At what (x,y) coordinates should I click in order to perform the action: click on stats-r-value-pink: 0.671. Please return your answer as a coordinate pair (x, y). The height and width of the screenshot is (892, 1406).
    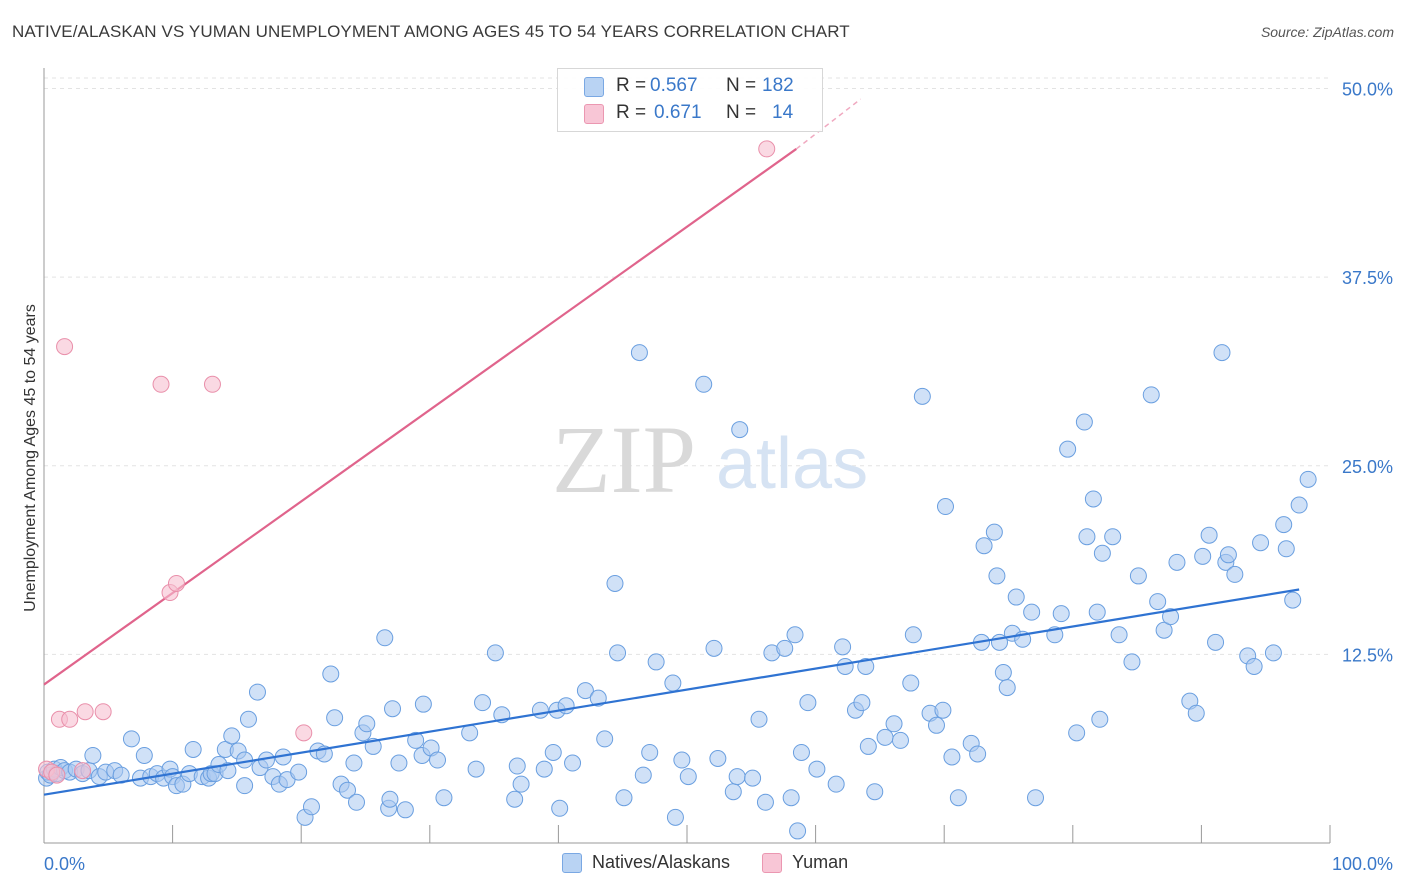
    Looking at the image, I should click on (678, 112).